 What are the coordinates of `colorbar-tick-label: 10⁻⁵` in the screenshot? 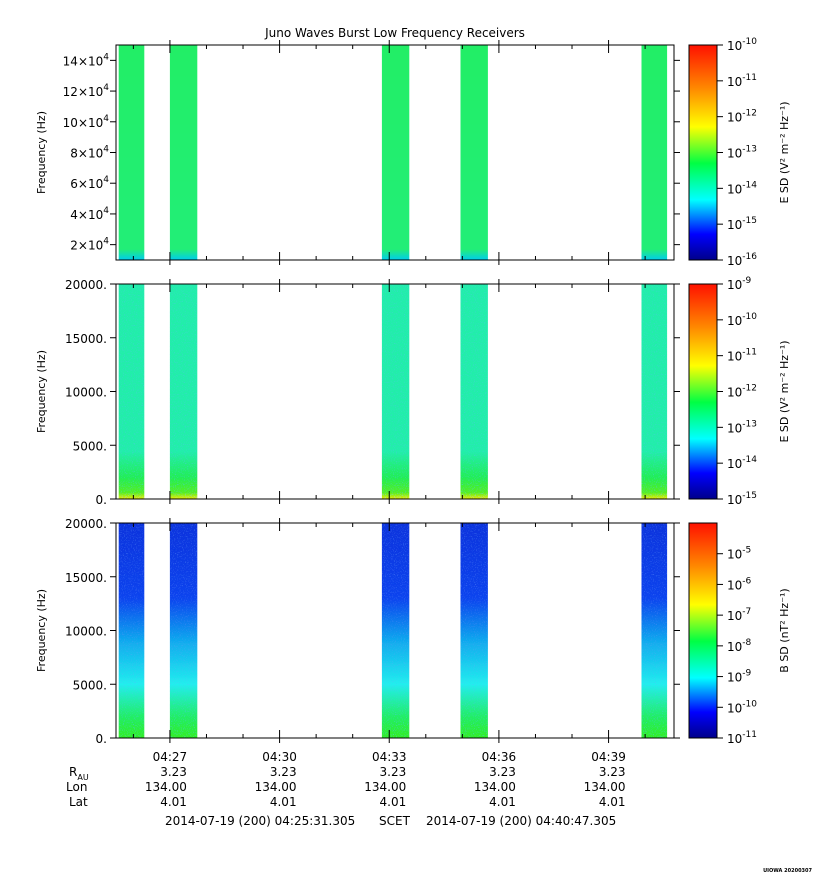 It's located at (739, 554).